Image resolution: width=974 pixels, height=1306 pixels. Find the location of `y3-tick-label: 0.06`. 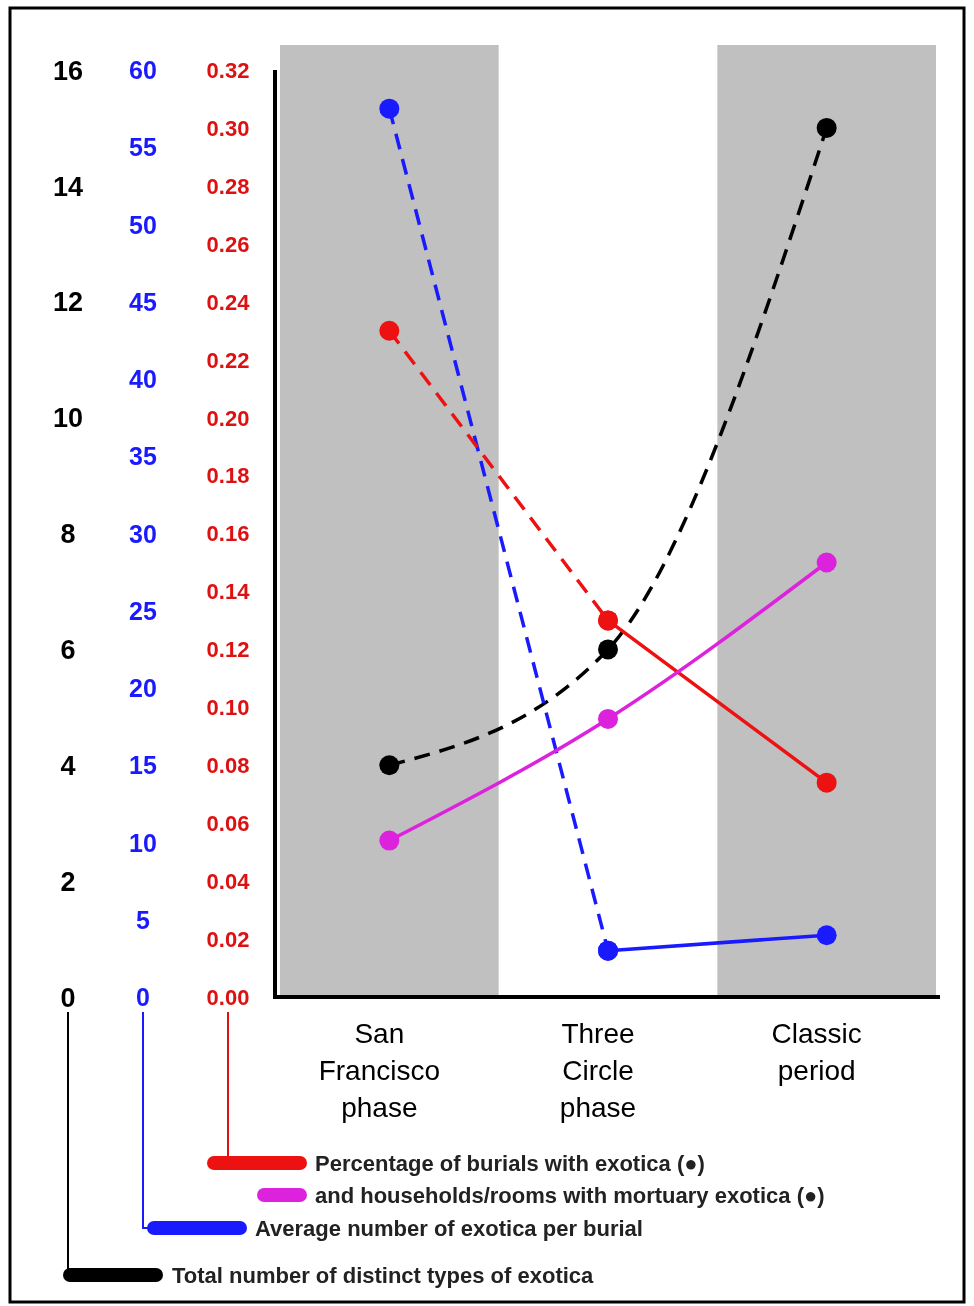

y3-tick-label: 0.06 is located at coordinates (228, 824).